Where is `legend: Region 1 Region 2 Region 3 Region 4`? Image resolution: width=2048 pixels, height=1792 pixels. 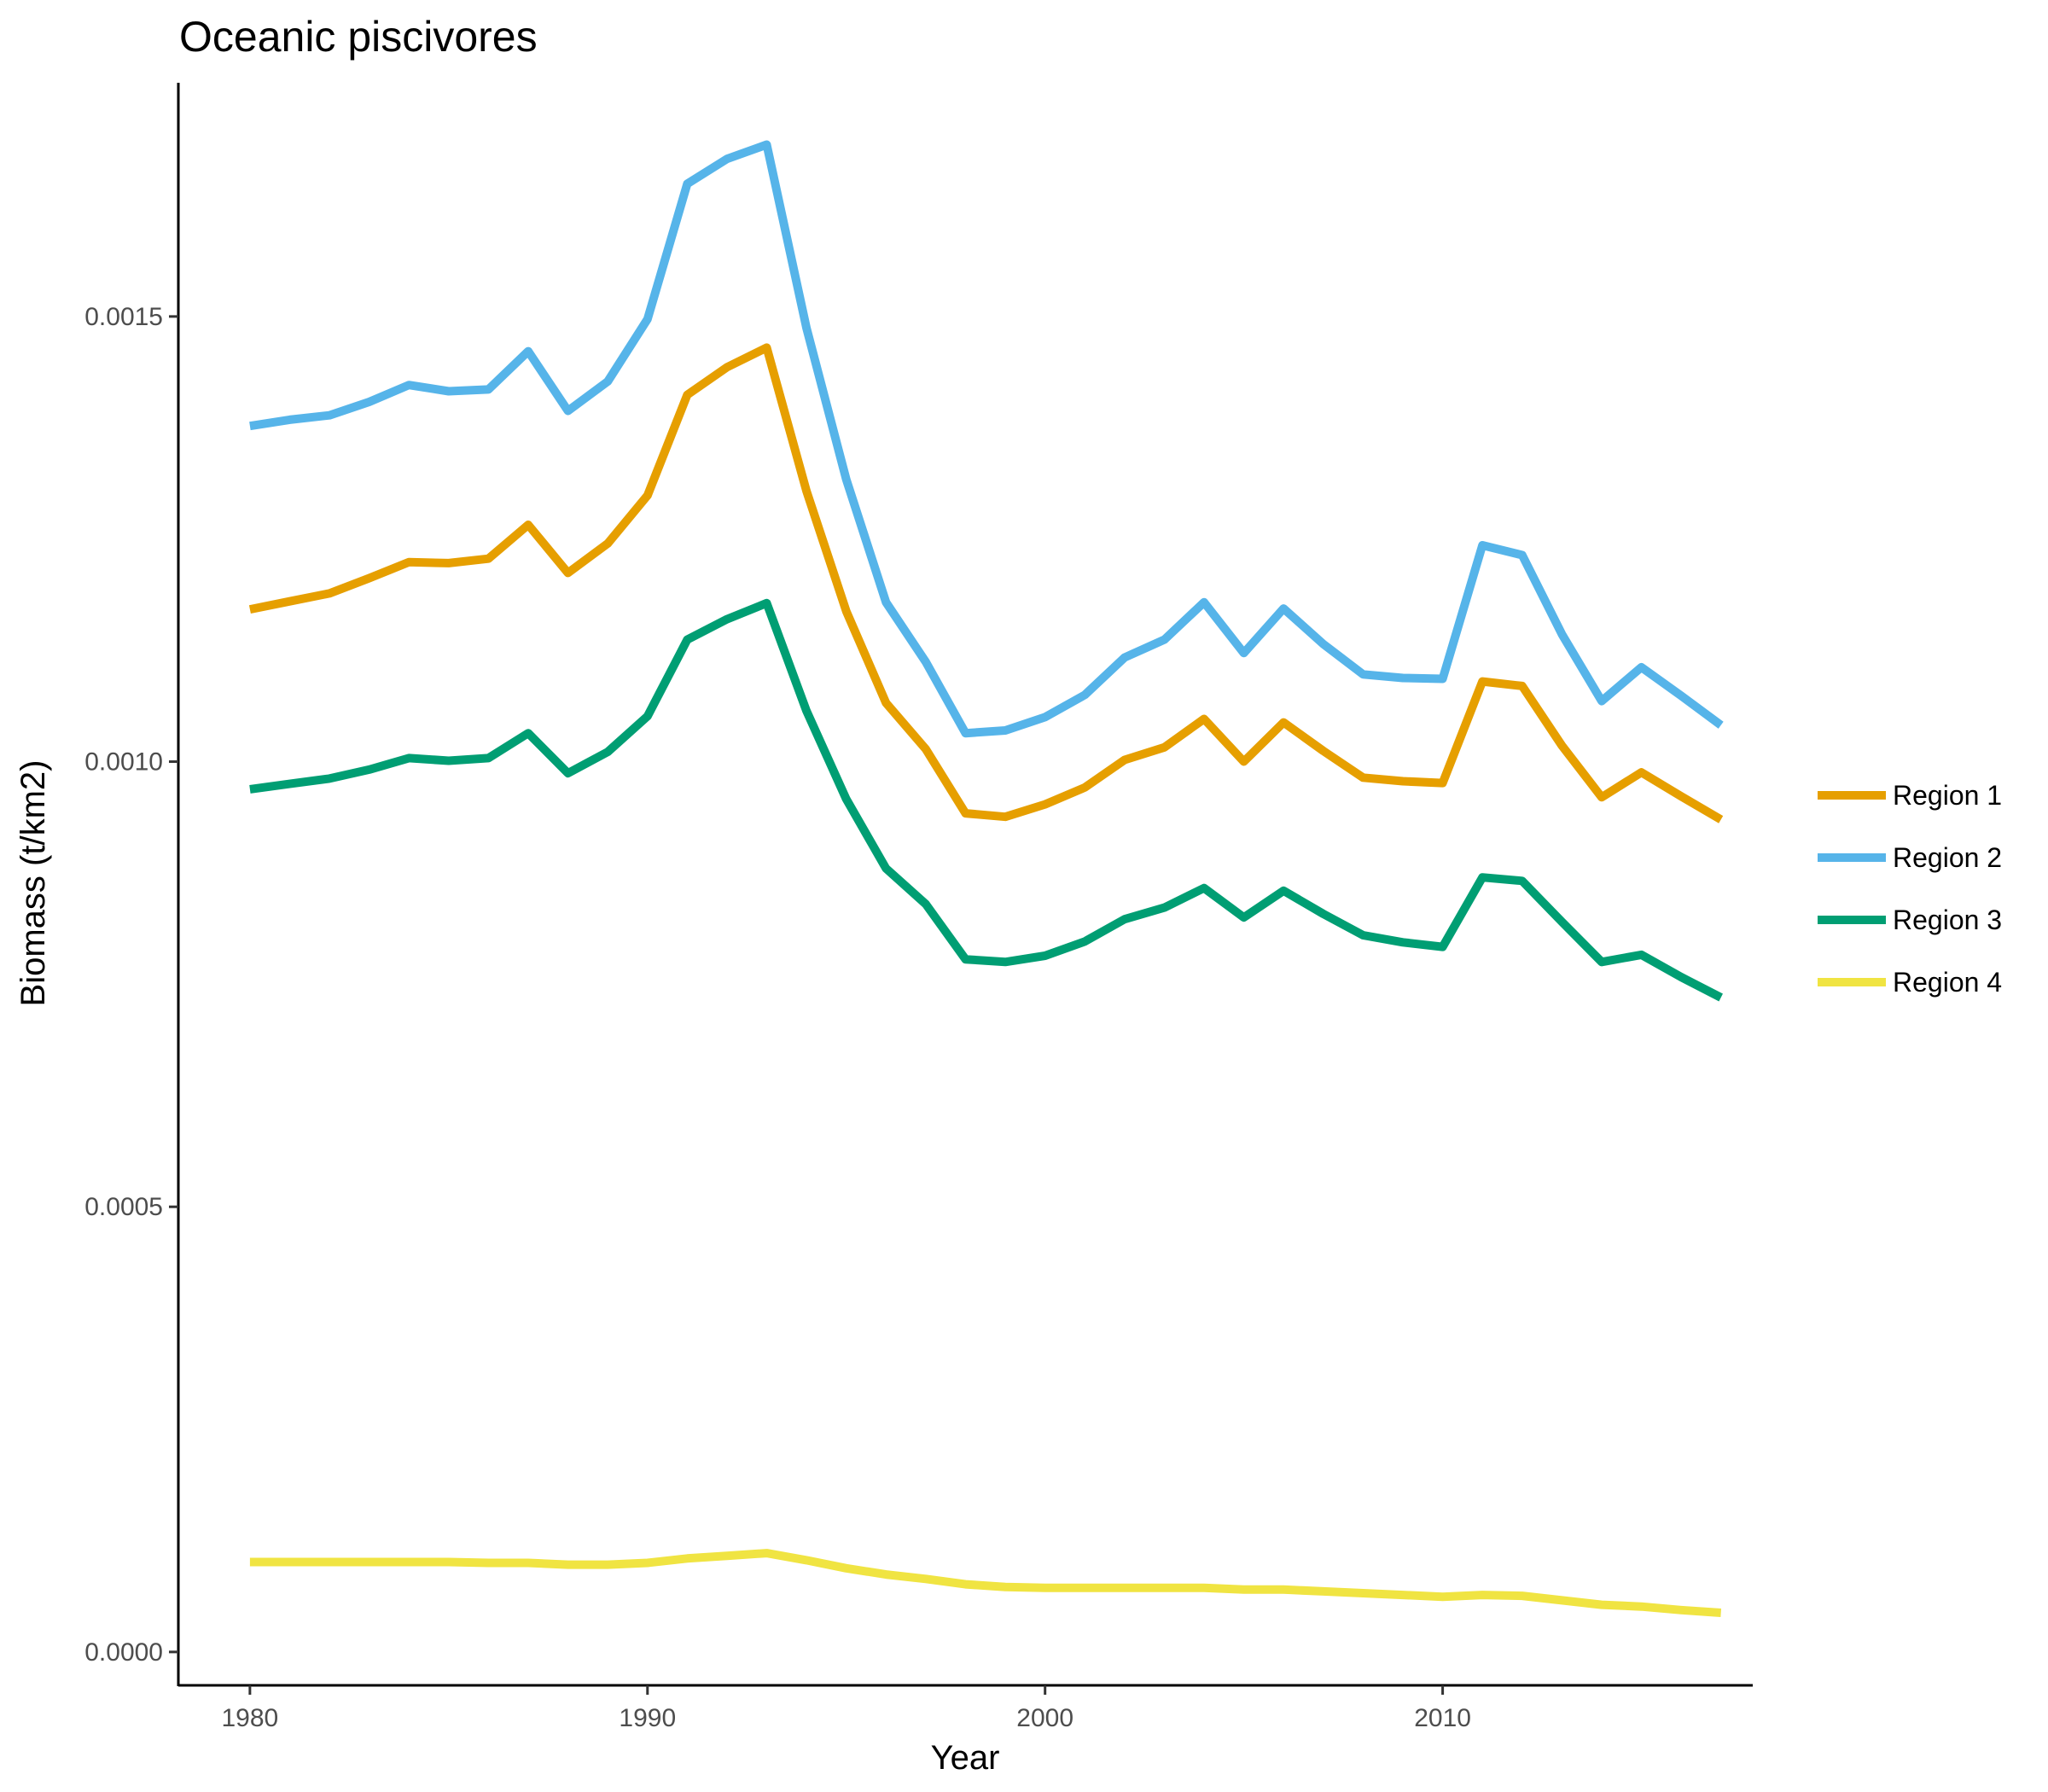 legend: Region 1 Region 2 Region 3 Region 4 is located at coordinates (1910, 889).